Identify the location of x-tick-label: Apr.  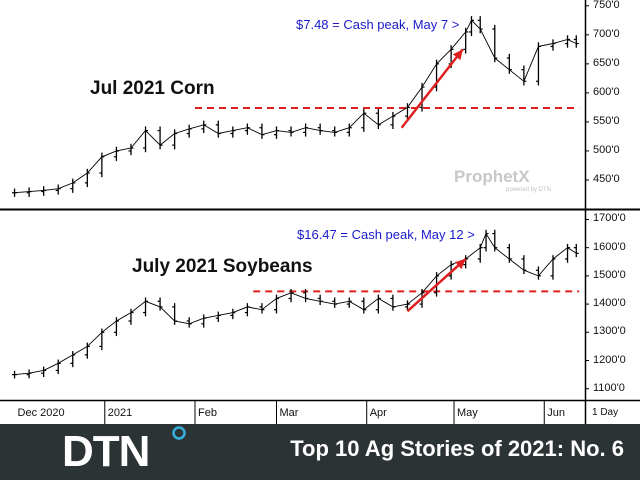
(378, 413).